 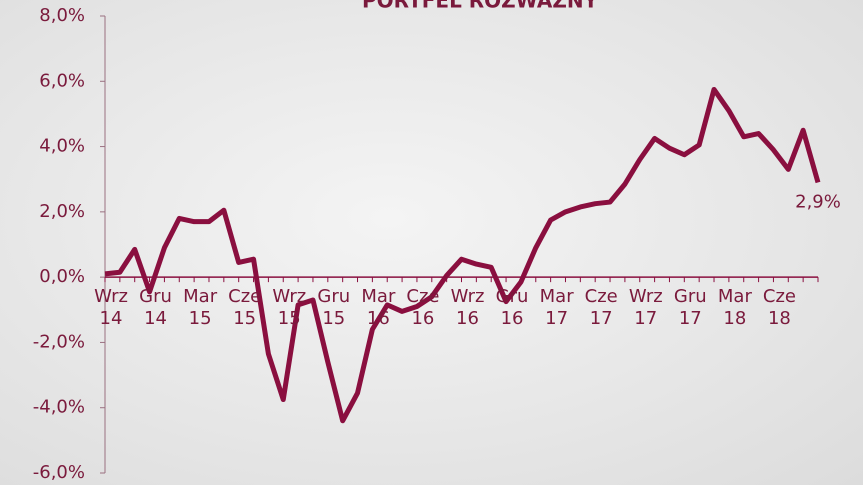 I want to click on y-tick-label: 8,0%, so click(x=62, y=15).